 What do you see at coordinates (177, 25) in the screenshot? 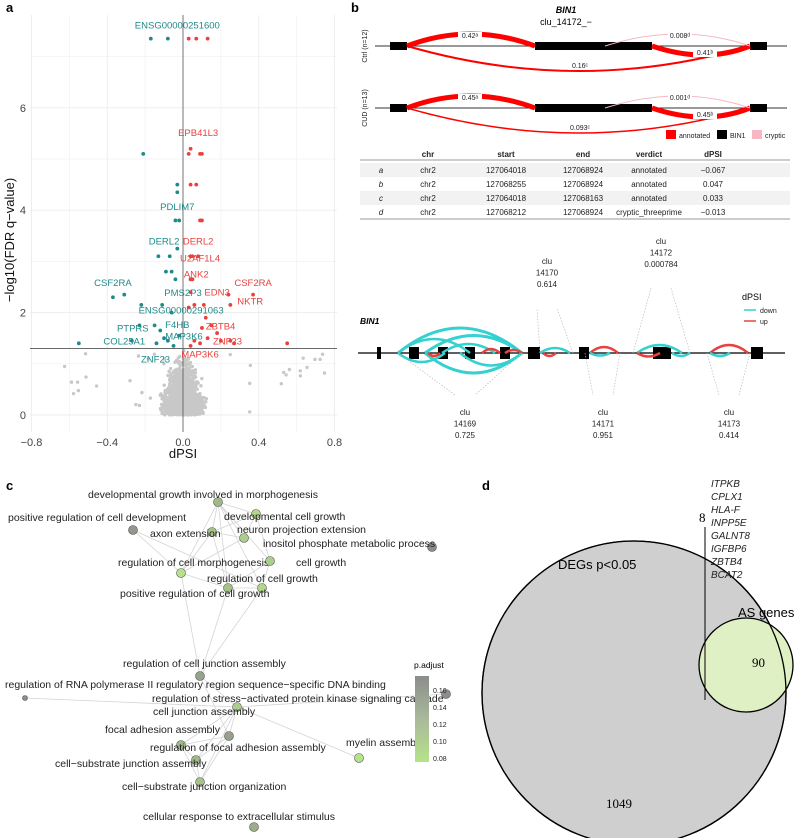
I see `gene-label: ENSG00000251600` at bounding box center [177, 25].